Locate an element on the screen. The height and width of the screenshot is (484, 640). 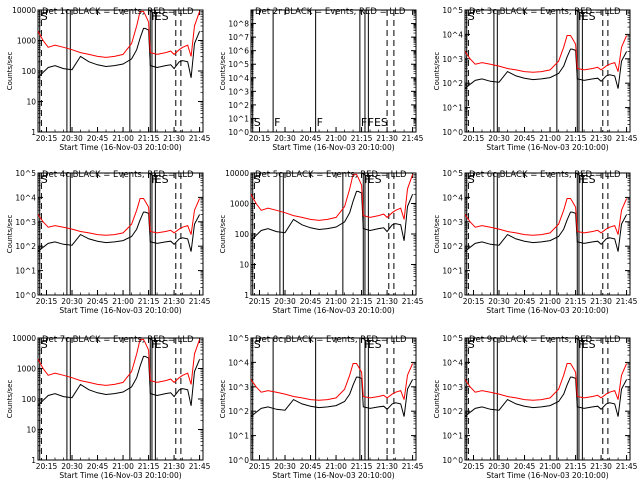
chart-title: Det 1c BLACK = Events, RED = LLD is located at coordinates (118, 12).